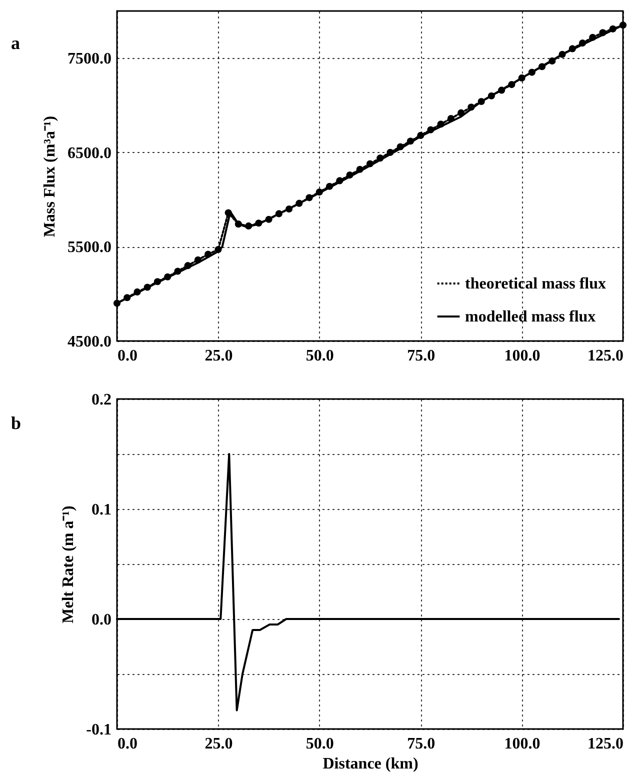  Describe the element at coordinates (102, 510) in the screenshot. I see `y-tick-label: 0.1` at that location.